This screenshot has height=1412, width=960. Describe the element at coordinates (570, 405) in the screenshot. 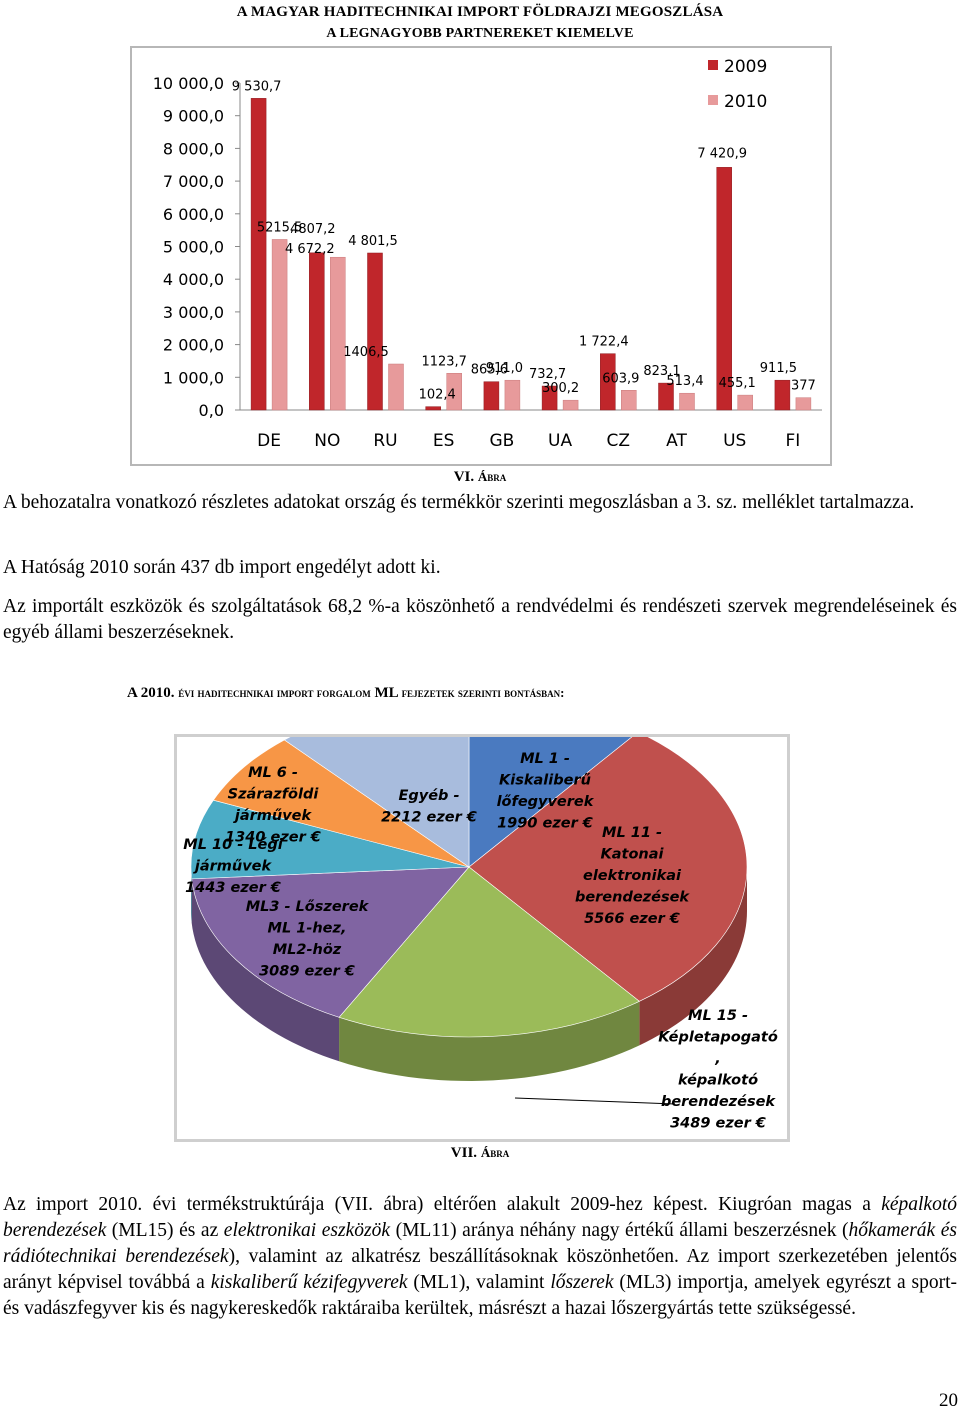

I see `bar-2010-UA` at that location.